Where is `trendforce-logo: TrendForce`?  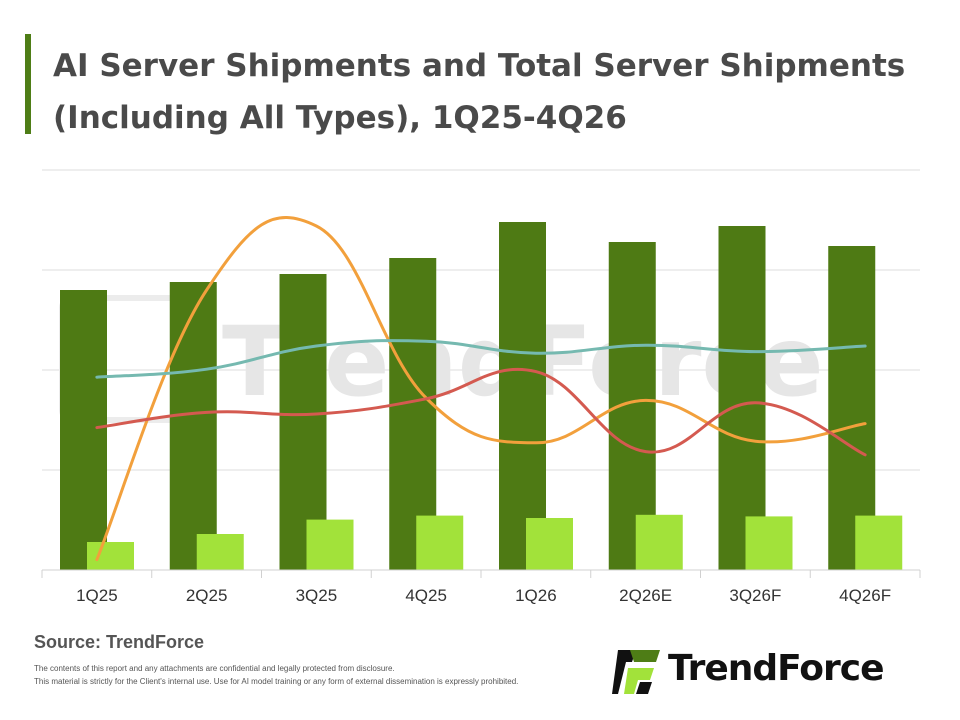
trendforce-logo: TrendForce is located at coordinates (772, 671).